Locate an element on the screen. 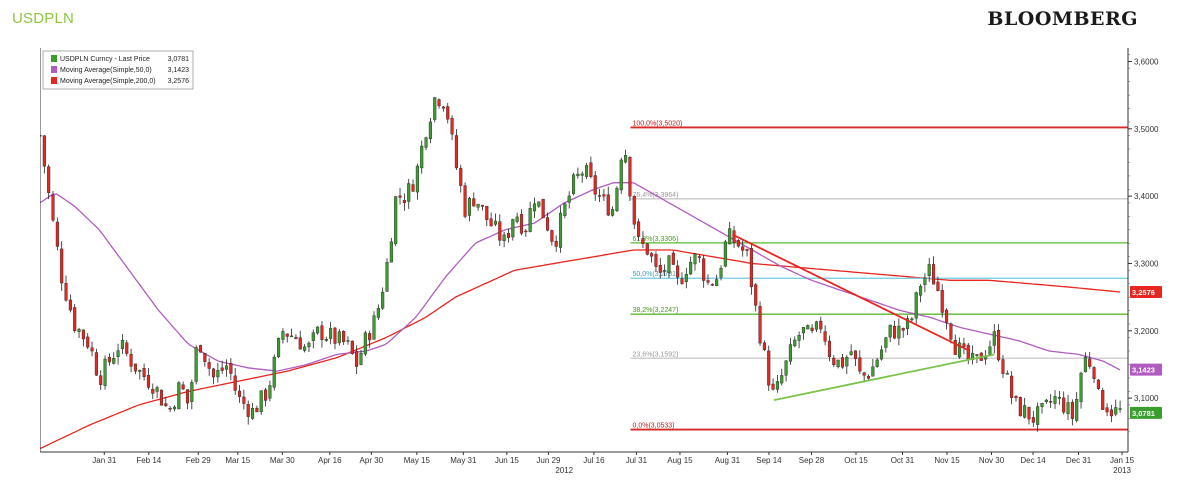 The height and width of the screenshot is (487, 1184). x-tick-label: Apr 30 is located at coordinates (372, 460).